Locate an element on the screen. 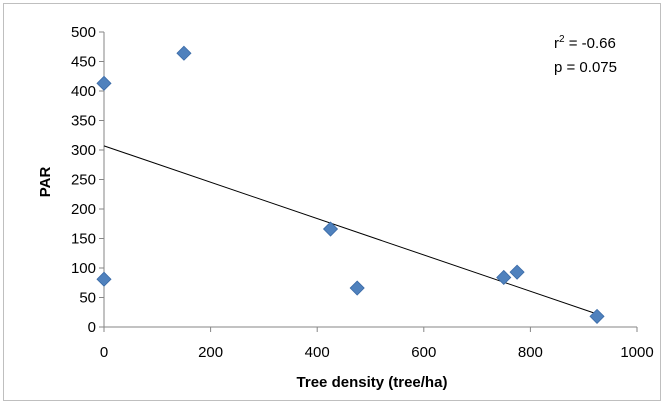 The height and width of the screenshot is (404, 665). y-ticks: 0 50 100 150 200 250 300 350 400 450 500 is located at coordinates (87, 180).